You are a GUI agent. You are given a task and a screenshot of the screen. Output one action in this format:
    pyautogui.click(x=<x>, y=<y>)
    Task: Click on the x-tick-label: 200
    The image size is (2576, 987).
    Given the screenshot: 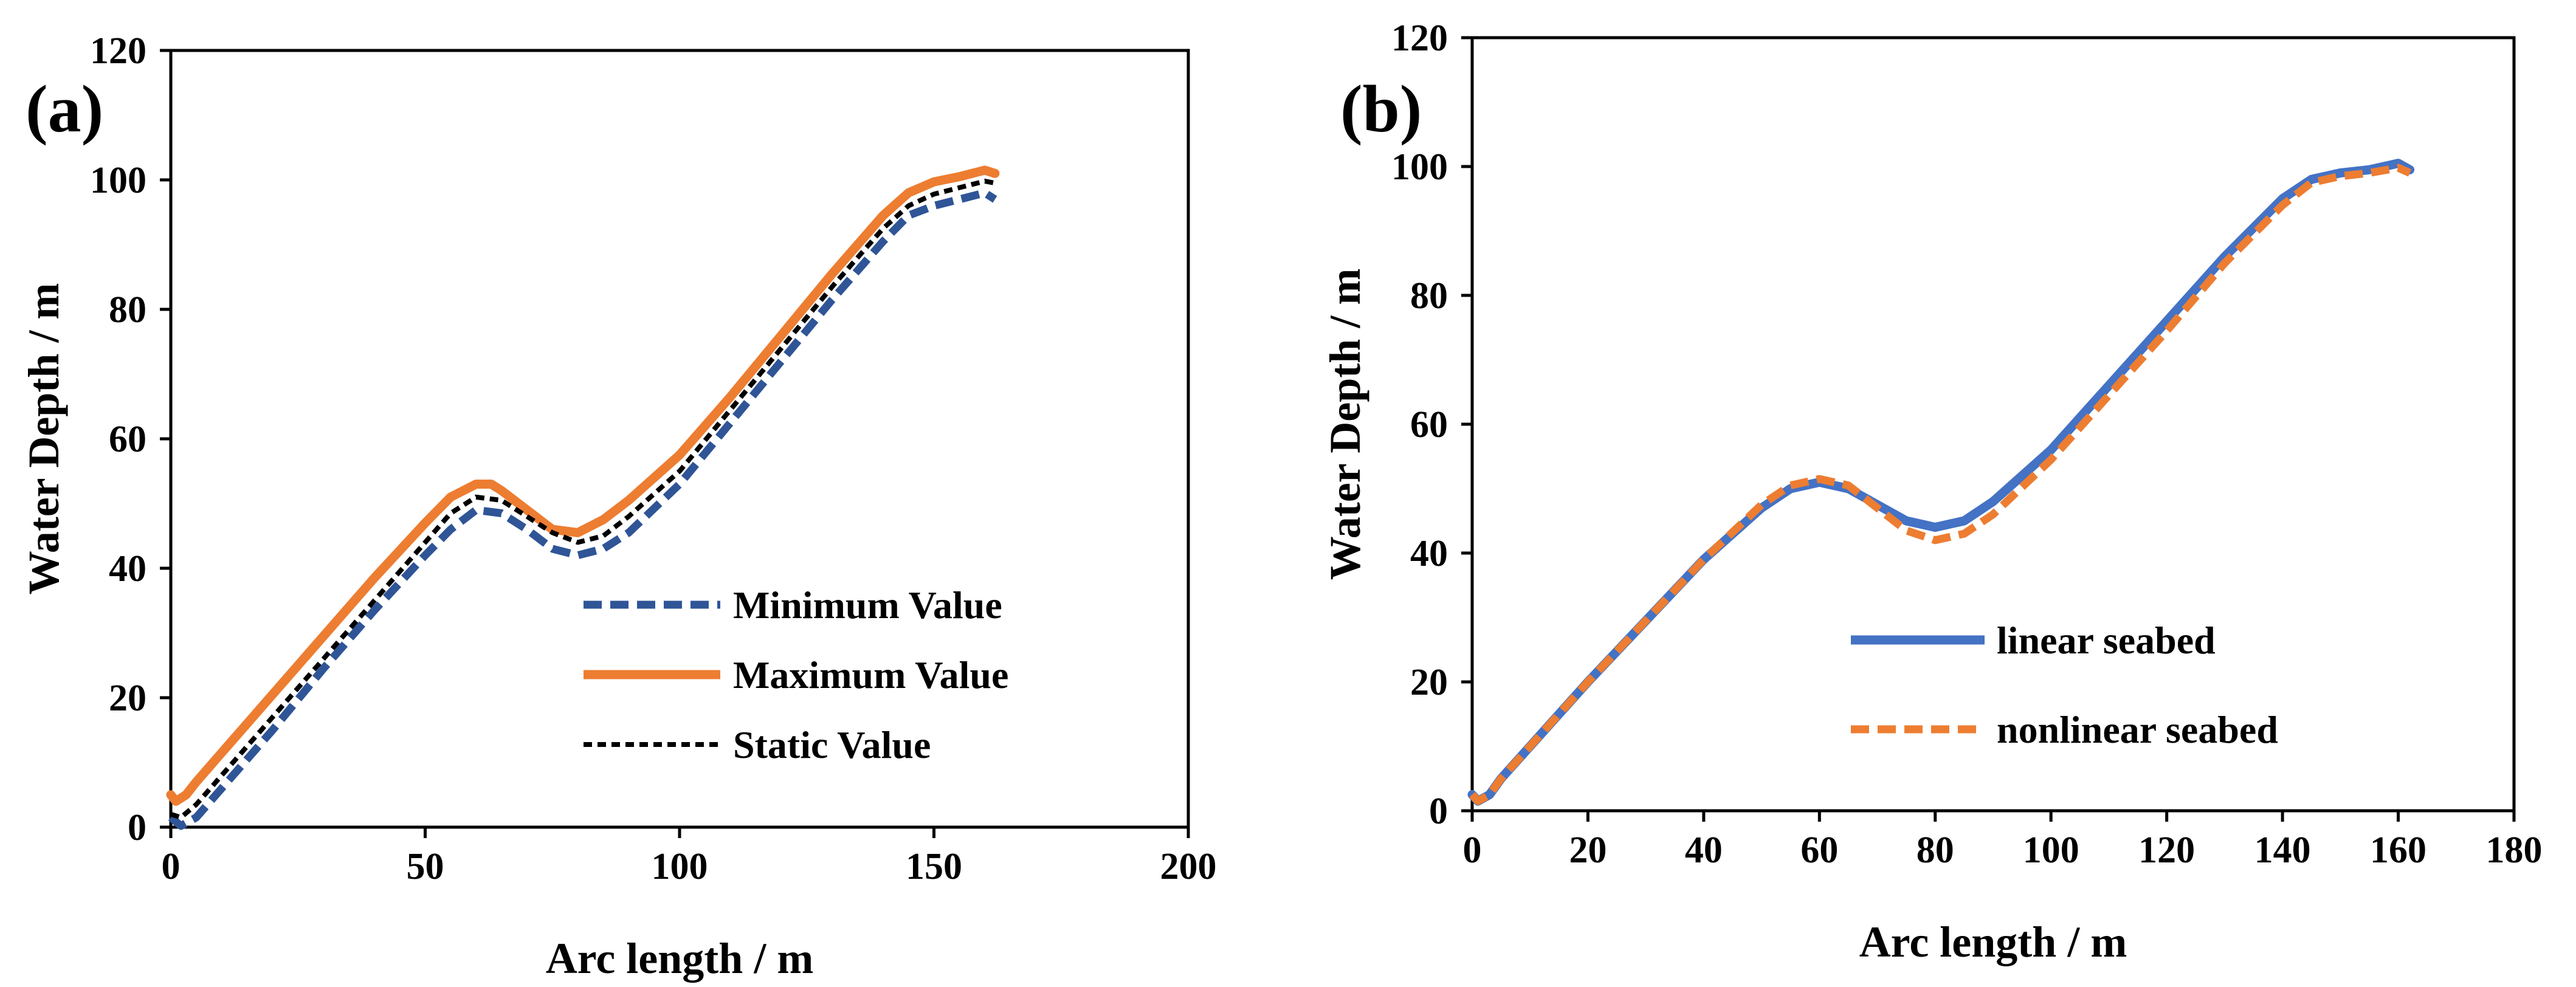 What is the action you would take?
    pyautogui.click(x=1188, y=866)
    